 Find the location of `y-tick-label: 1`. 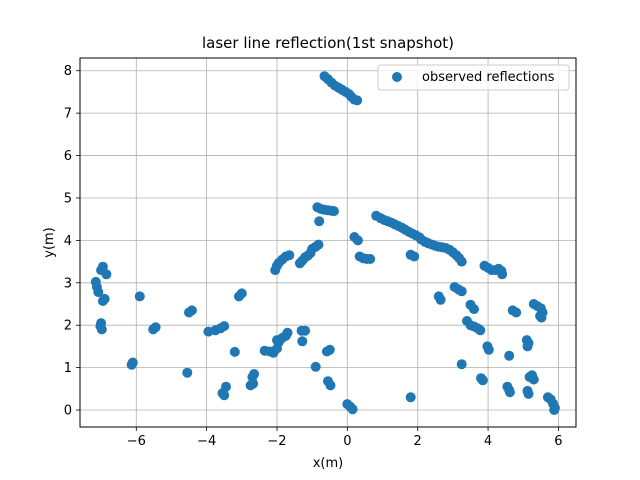

y-tick-label: 1 is located at coordinates (68, 368).